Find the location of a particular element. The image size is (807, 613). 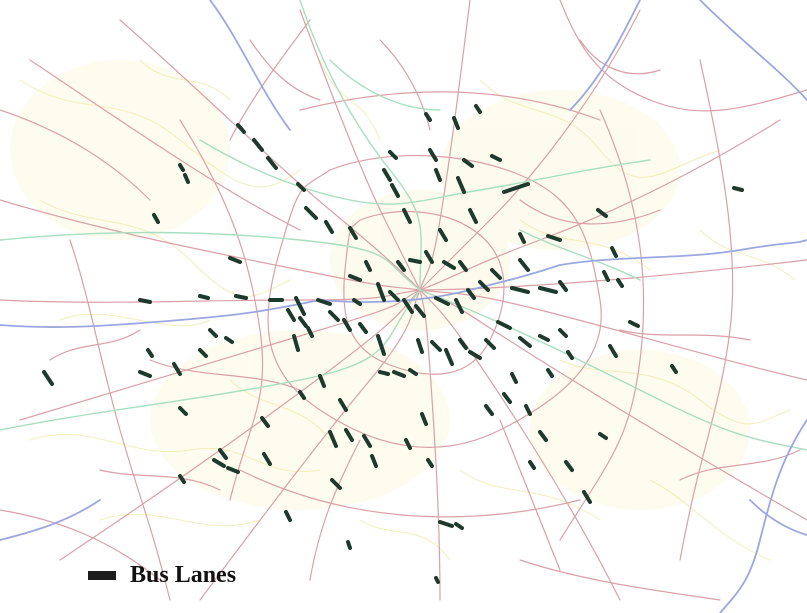

legend: Bus Lanes is located at coordinates (162, 575).